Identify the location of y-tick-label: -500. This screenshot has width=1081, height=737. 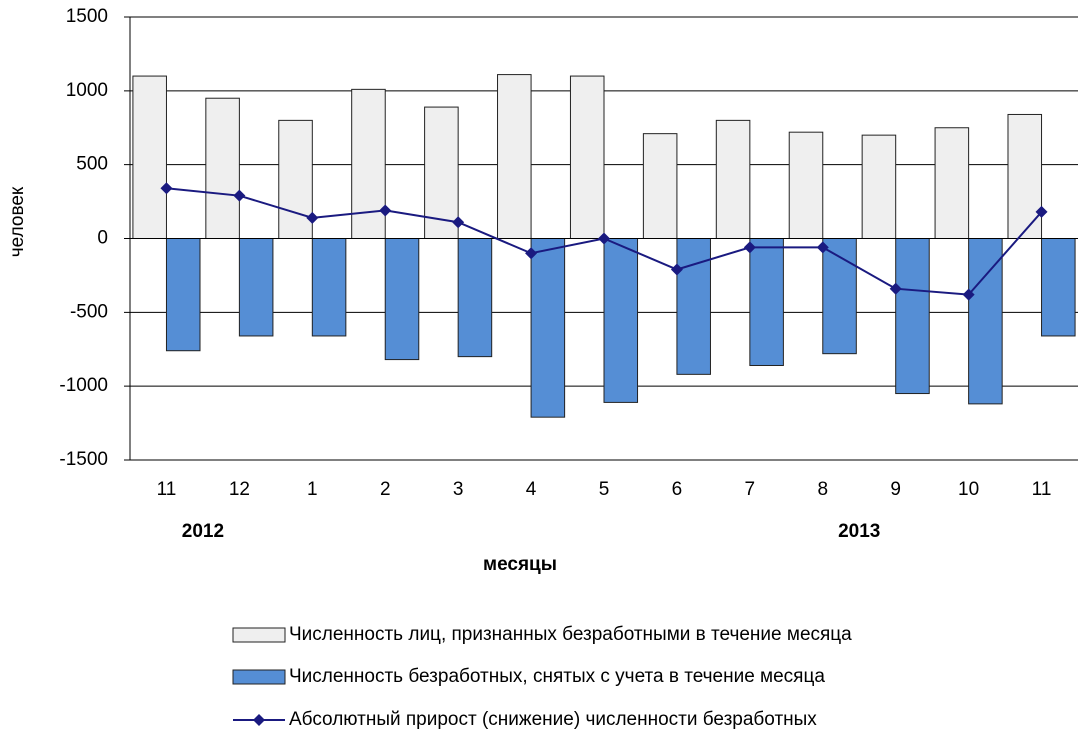
(89, 311).